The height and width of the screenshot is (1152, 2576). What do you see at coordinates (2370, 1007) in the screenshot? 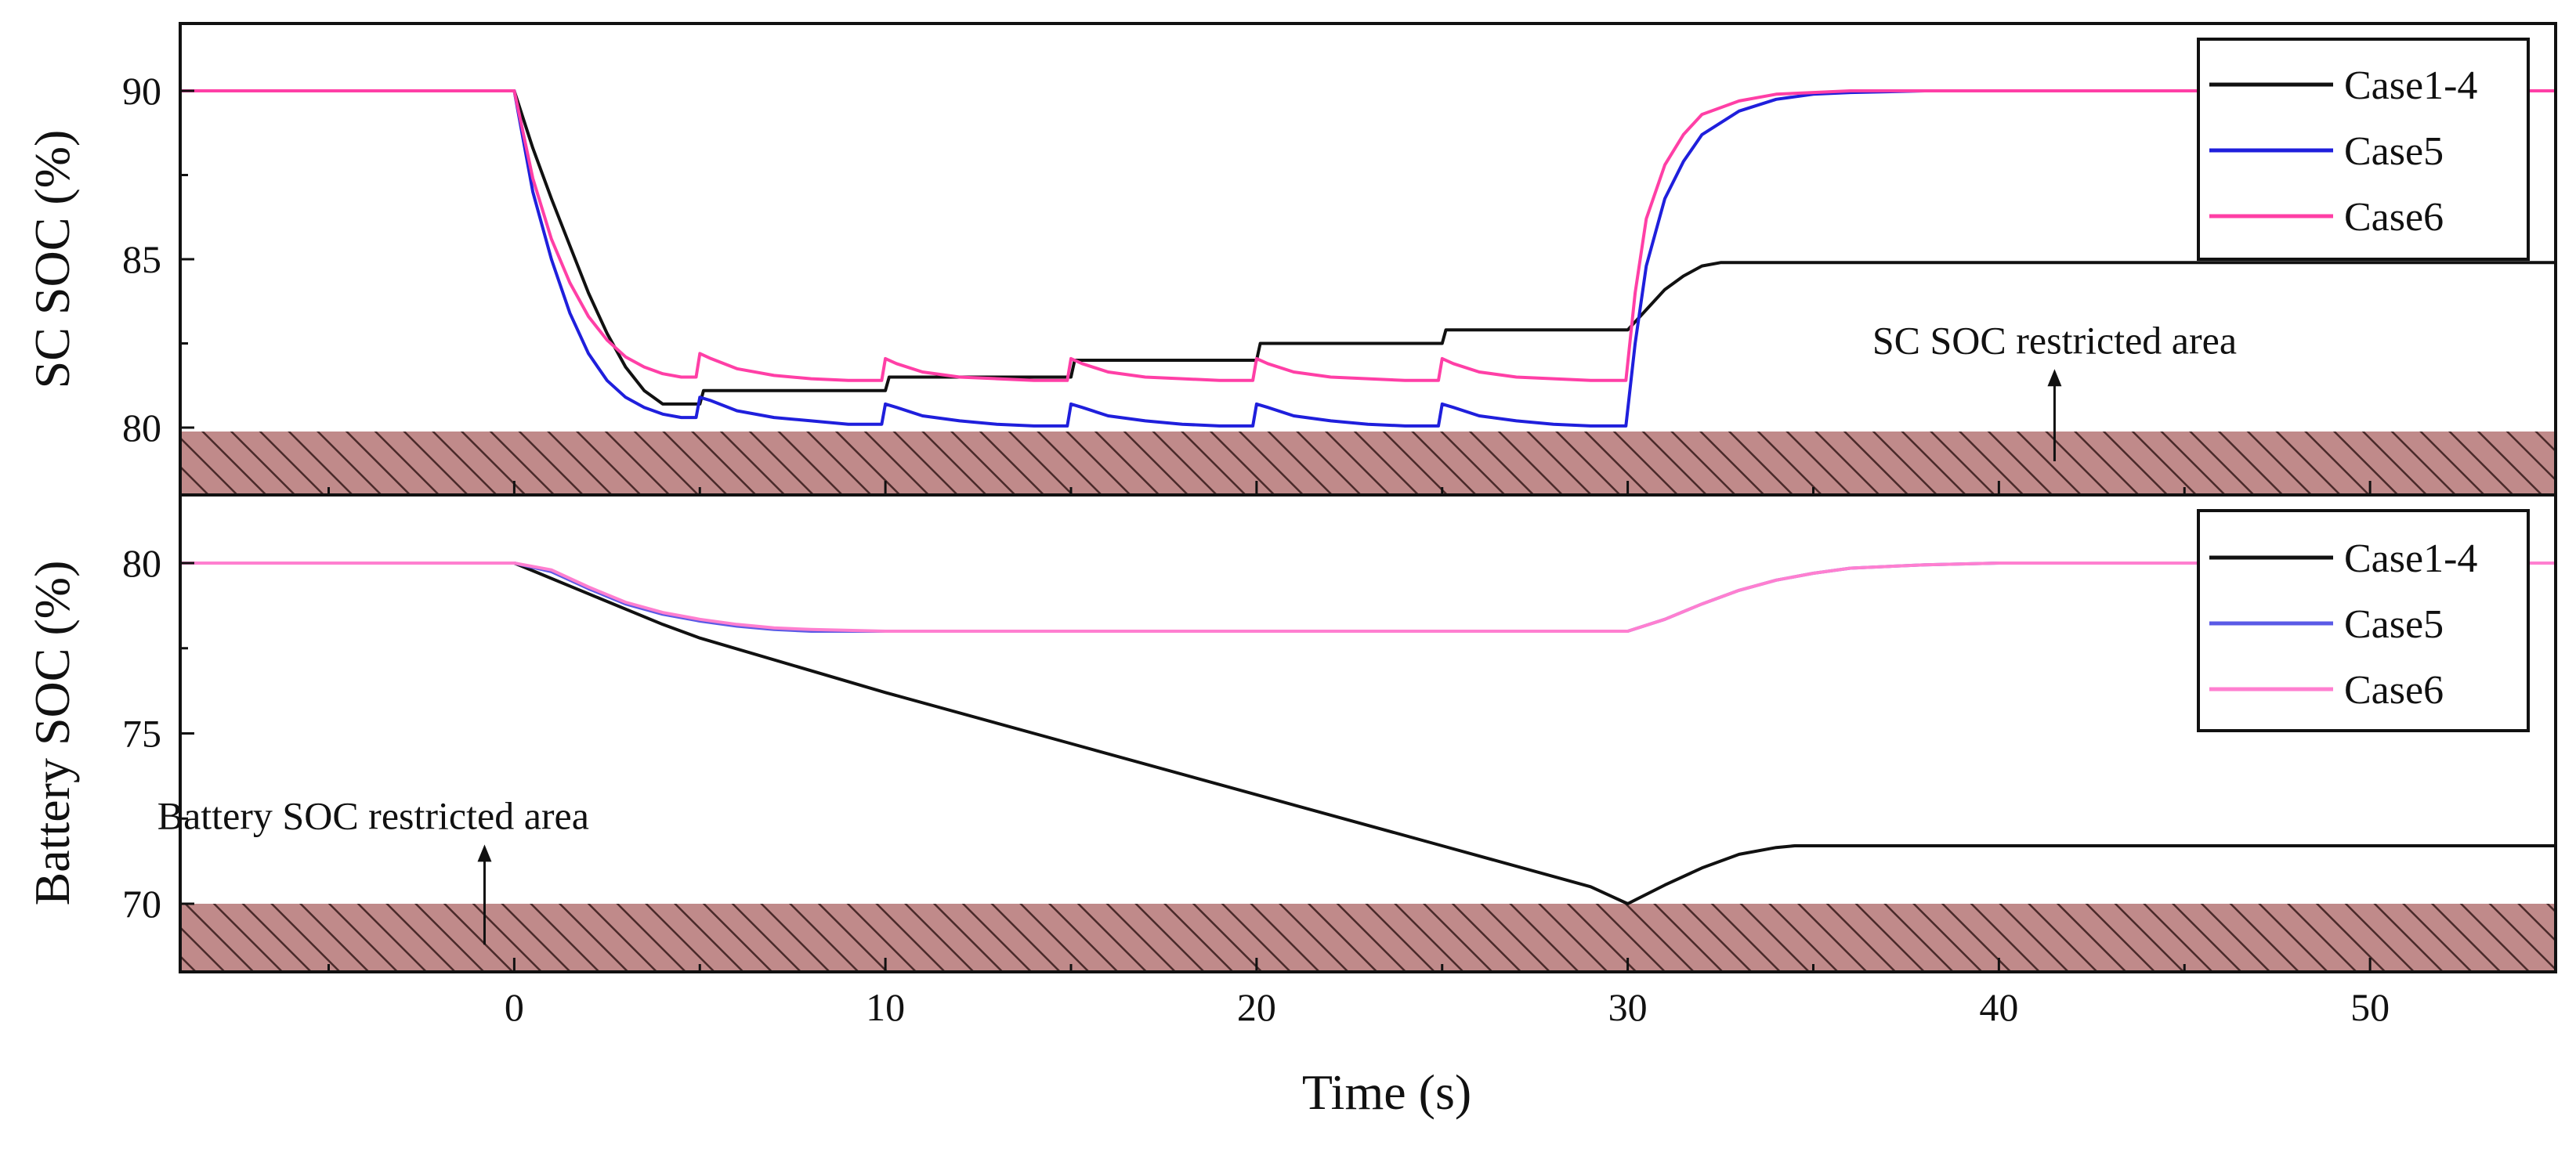
I see `battery-xtick-label: 50` at bounding box center [2370, 1007].